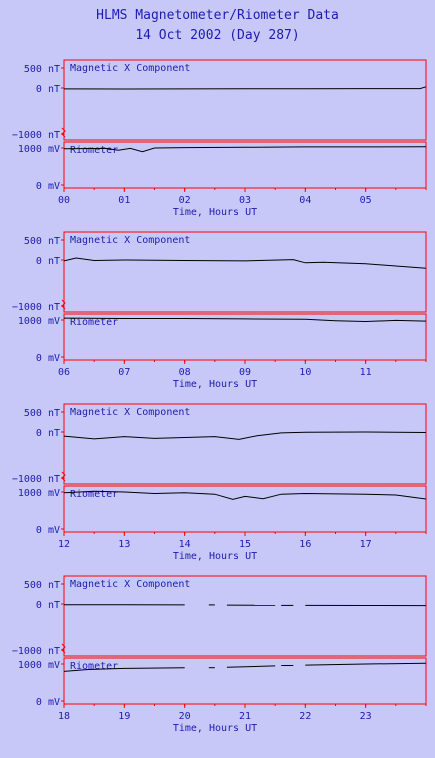  I want to click on x-tick-label: 22, so click(305, 716).